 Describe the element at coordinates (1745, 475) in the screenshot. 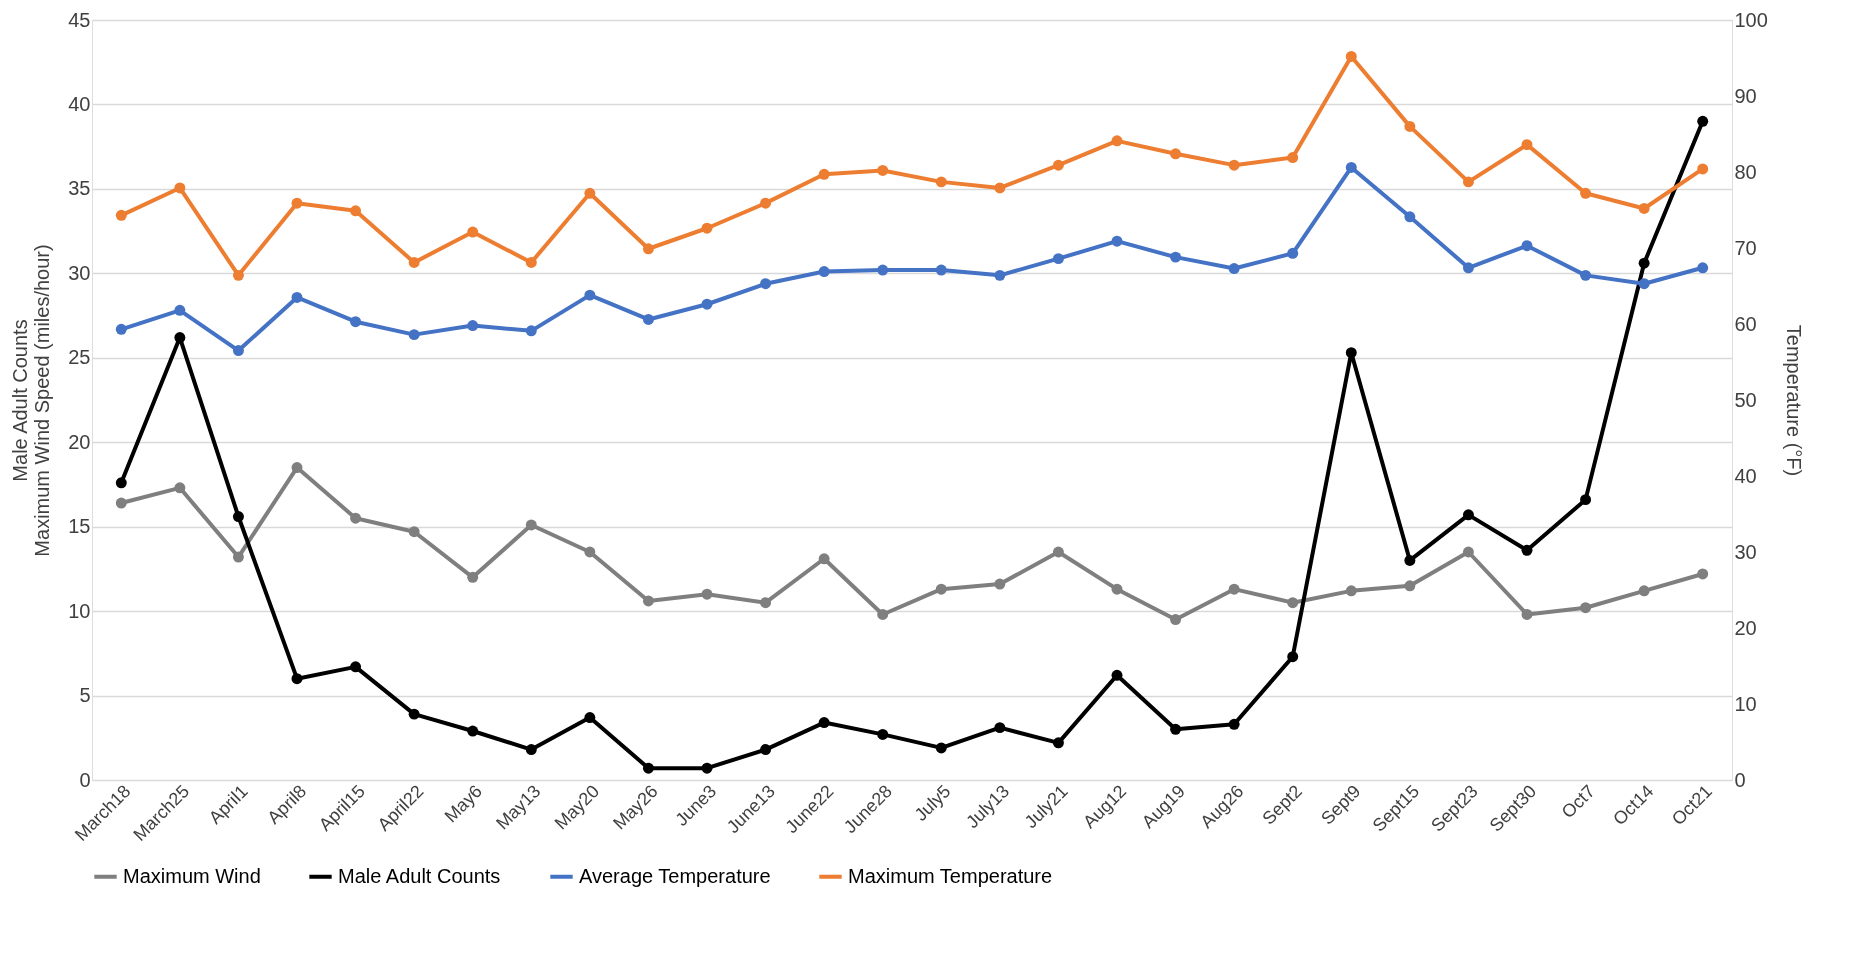

I see `y2-tick-label: 40` at that location.